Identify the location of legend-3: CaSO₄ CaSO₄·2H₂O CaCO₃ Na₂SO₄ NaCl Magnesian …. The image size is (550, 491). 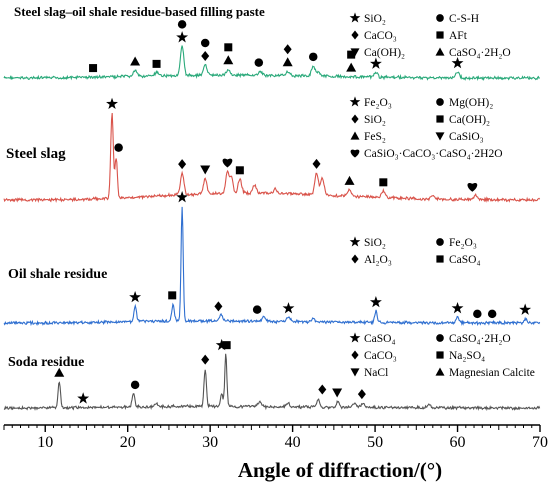
(442, 355).